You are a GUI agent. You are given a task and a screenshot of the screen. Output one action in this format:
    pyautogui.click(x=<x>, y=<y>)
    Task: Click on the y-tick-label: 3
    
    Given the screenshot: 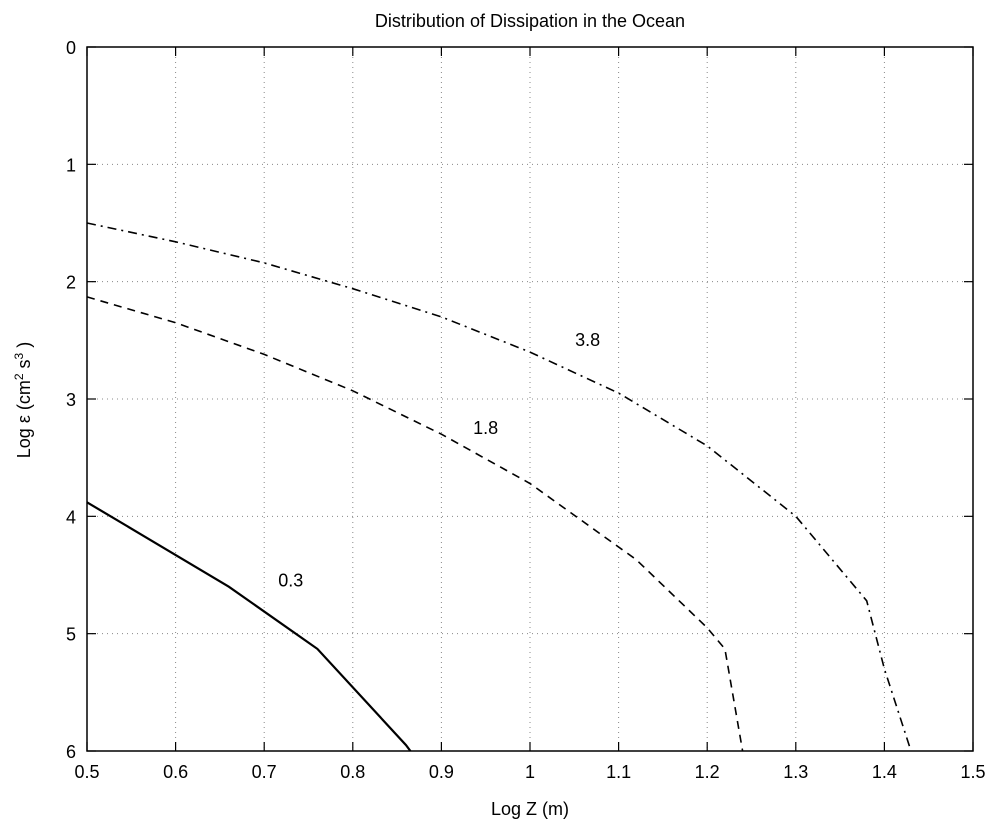 What is the action you would take?
    pyautogui.click(x=71, y=400)
    